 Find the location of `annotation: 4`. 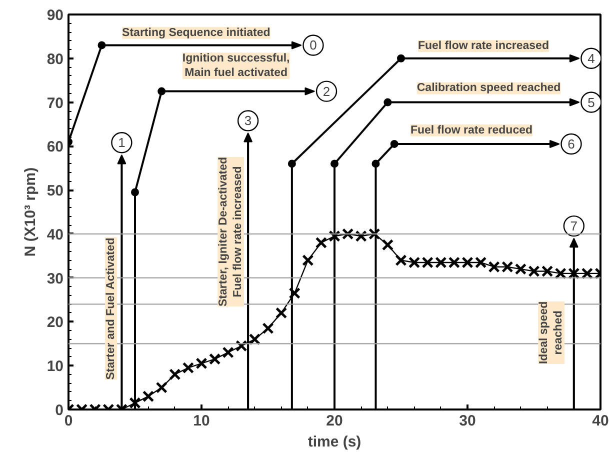

annotation: 4 is located at coordinates (591, 58).